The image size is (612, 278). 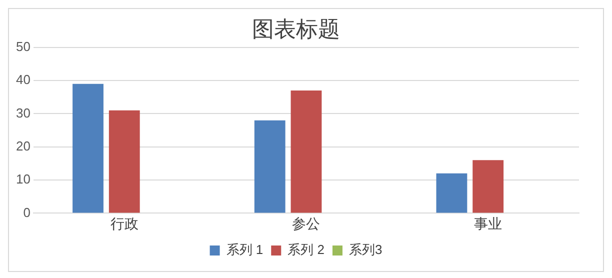 I want to click on y-tick-label: 0, so click(x=26, y=212).